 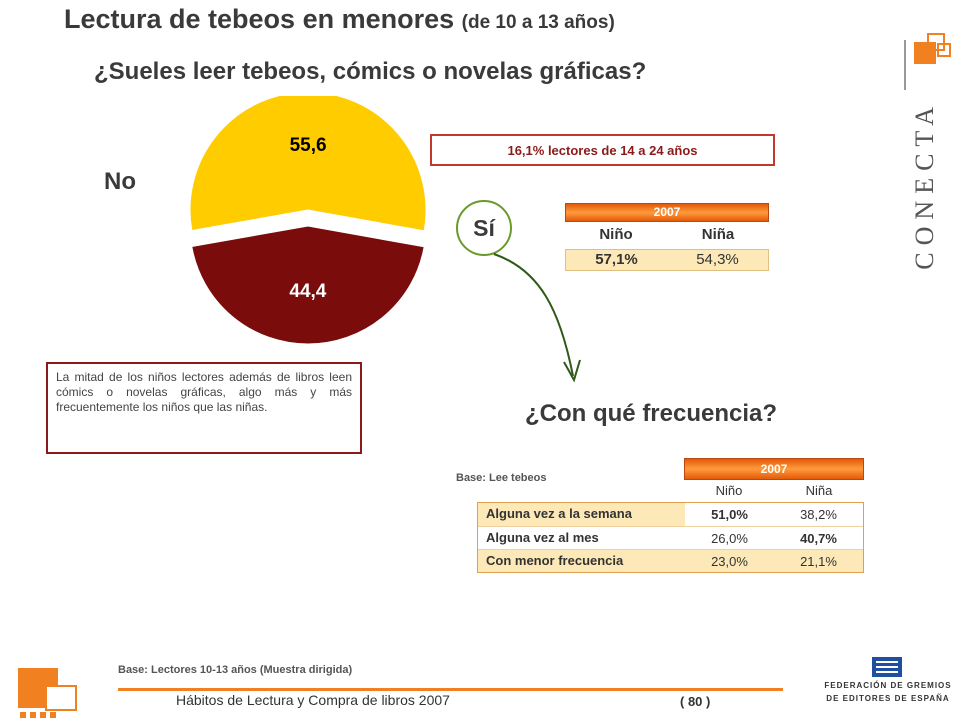 What do you see at coordinates (501, 478) in the screenshot?
I see `base-lee-tebeos: Base: Lee tebeos` at bounding box center [501, 478].